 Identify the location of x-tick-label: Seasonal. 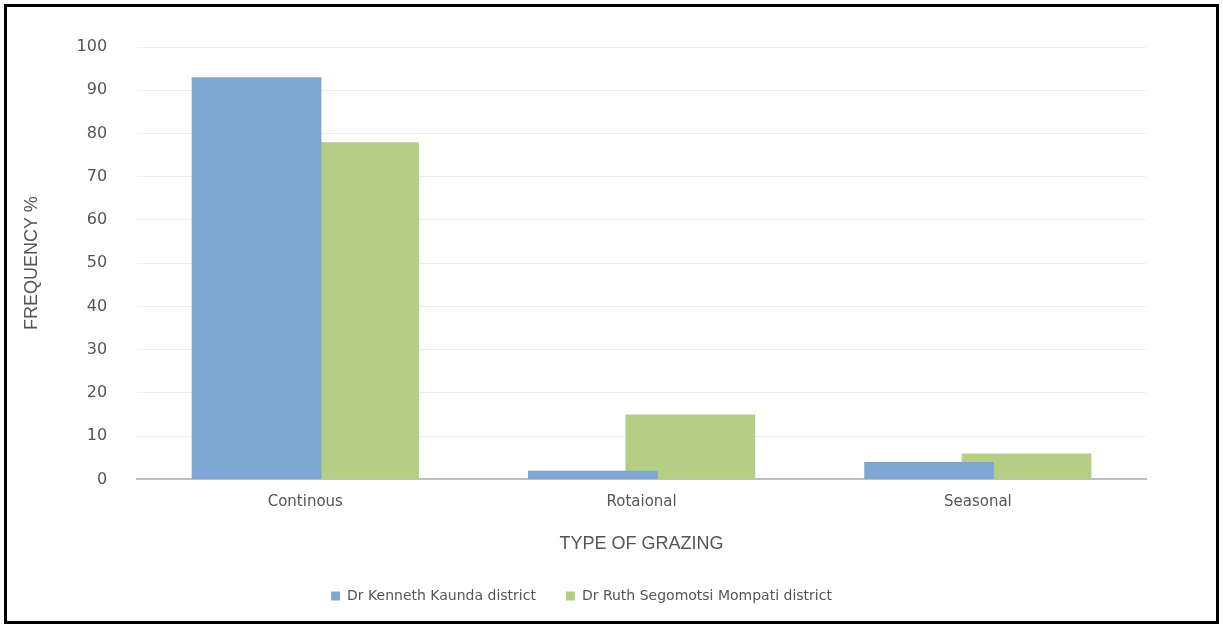
(977, 501).